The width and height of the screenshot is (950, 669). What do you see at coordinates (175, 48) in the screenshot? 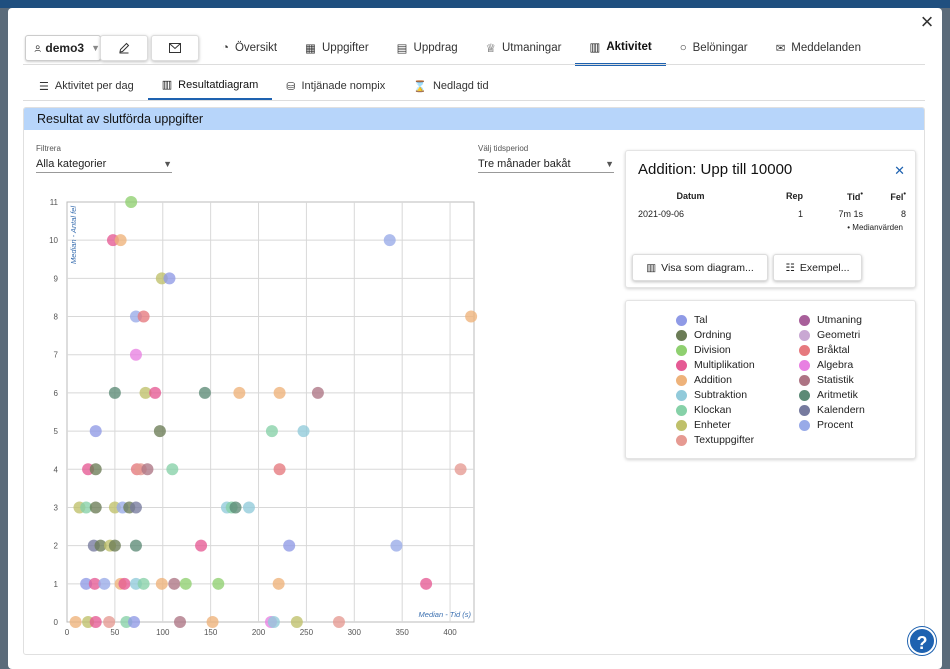
I see `mail-button` at bounding box center [175, 48].